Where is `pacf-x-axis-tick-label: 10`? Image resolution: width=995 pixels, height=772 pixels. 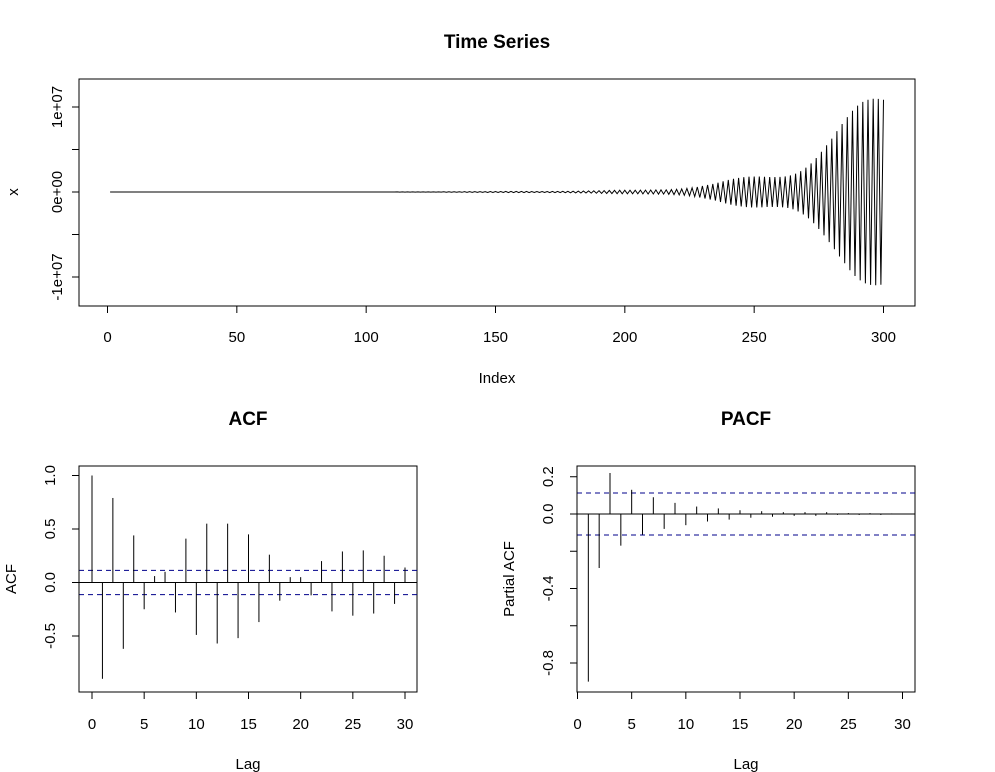 pacf-x-axis-tick-label: 10 is located at coordinates (685, 724).